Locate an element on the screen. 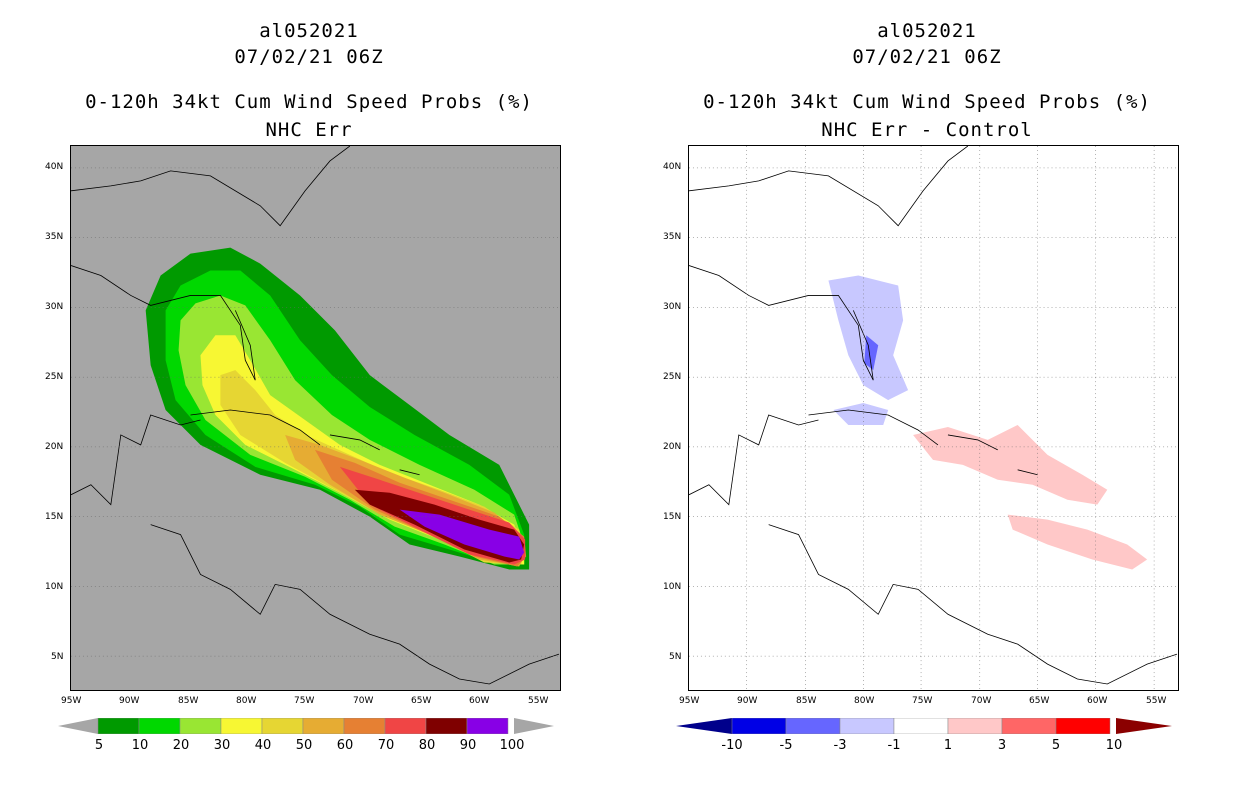 The width and height of the screenshot is (1236, 800). legend-label-80: 80 is located at coordinates (427, 745).